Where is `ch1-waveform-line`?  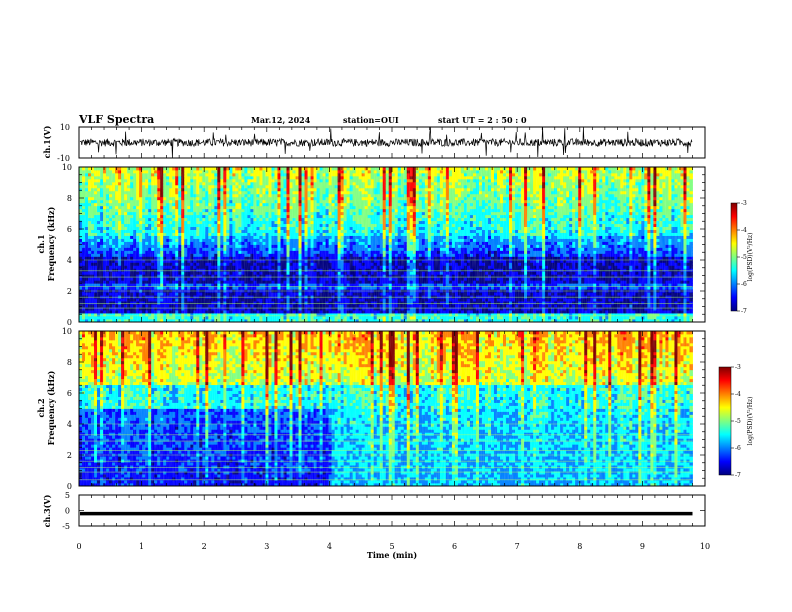 ch1-waveform-line is located at coordinates (386, 142).